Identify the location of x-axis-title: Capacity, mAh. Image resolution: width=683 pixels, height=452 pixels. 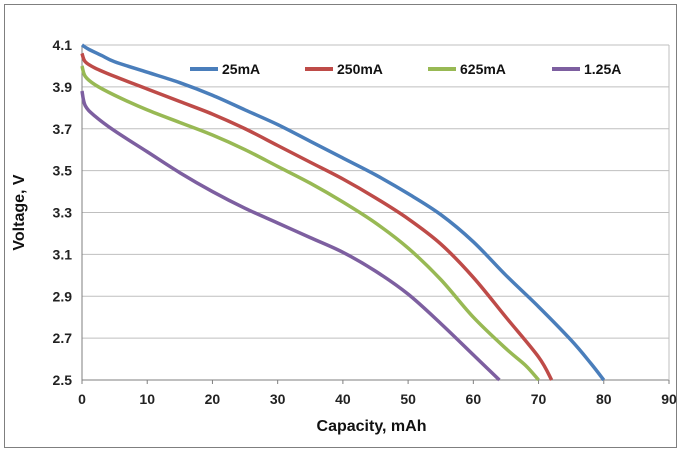
(372, 426).